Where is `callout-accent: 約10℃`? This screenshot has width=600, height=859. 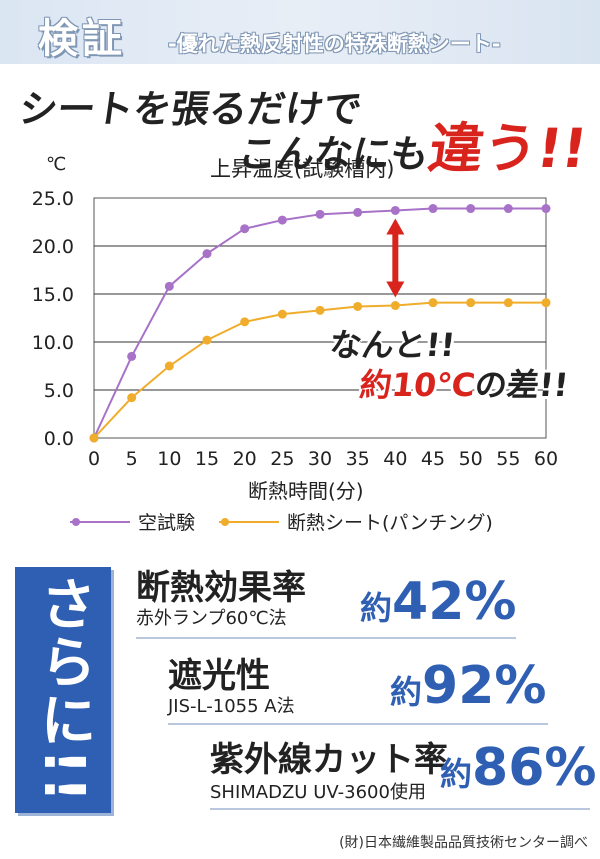
callout-accent: 約10℃ is located at coordinates (417, 385).